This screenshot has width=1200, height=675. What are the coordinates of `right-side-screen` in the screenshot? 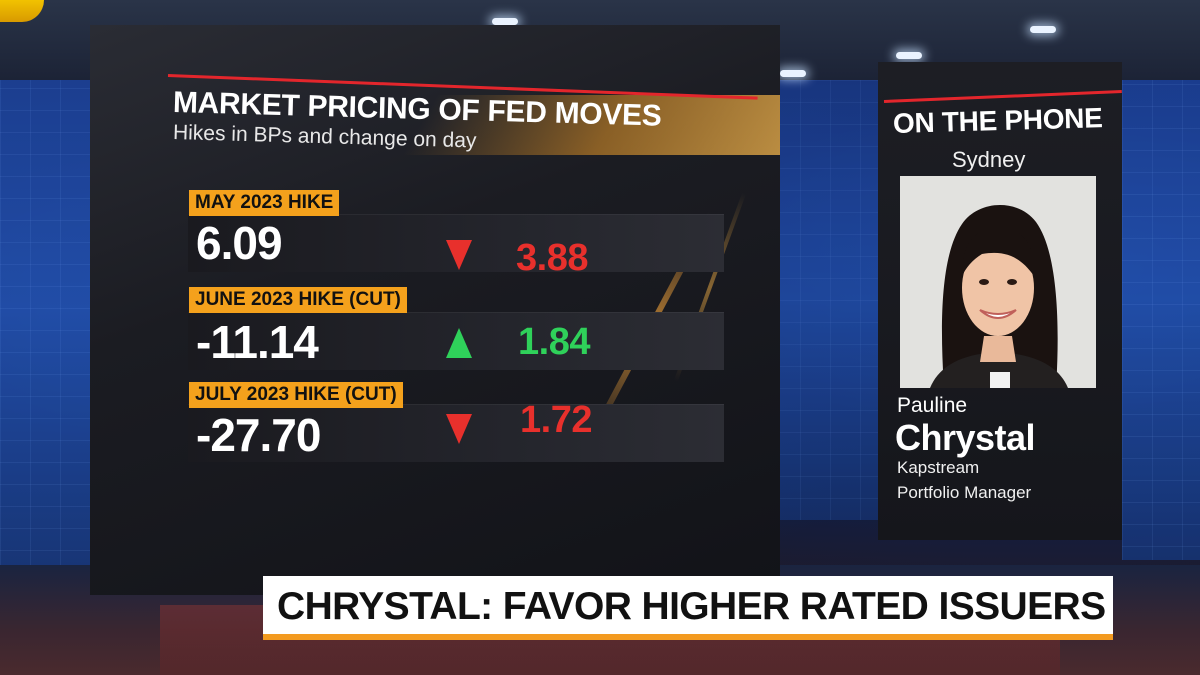 It's located at (1161, 300).